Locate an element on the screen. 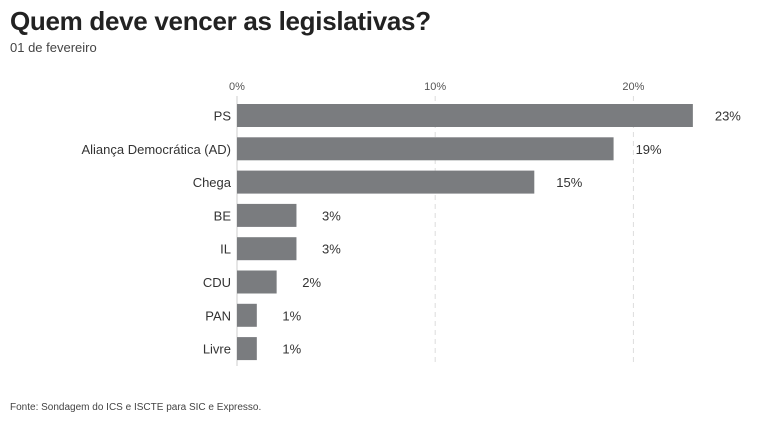 The height and width of the screenshot is (422, 761). category-label: BE is located at coordinates (223, 215).